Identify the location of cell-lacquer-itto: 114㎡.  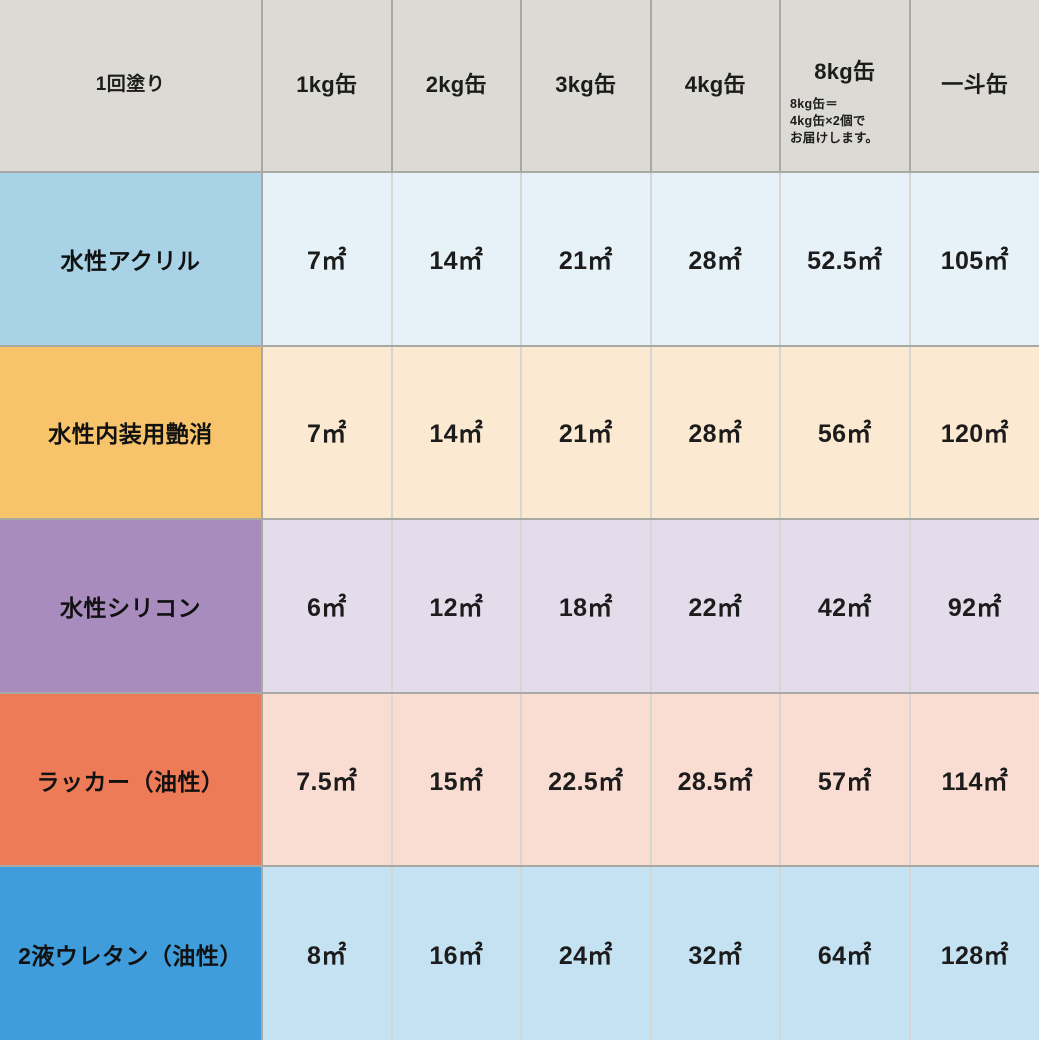
(974, 780).